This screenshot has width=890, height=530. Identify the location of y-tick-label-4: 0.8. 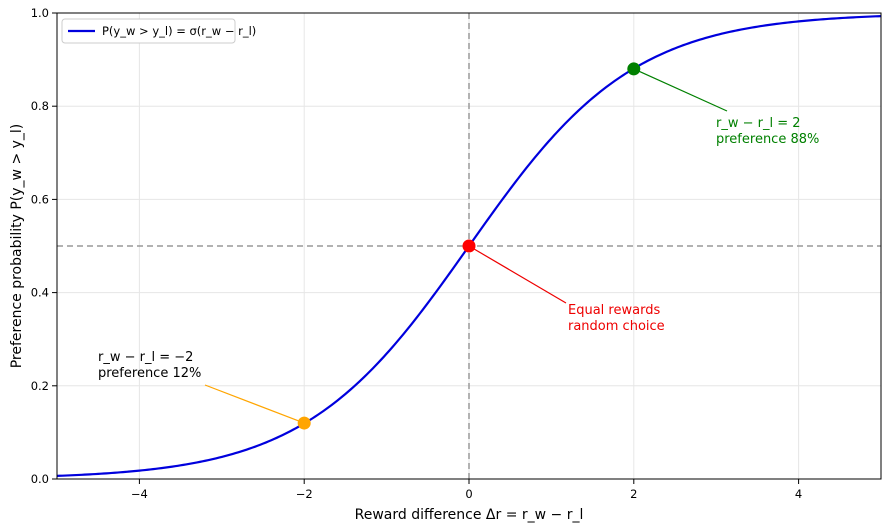
(40, 106).